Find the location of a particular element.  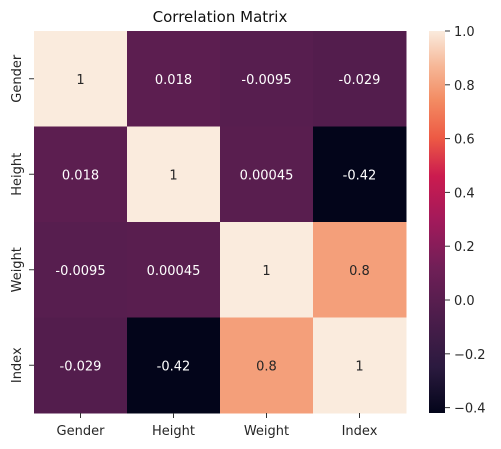

colorbar-ticks: 1.0 0.8 0.6 0.4 0.2 0.0 −0.2 −0.4 is located at coordinates (465, 221).